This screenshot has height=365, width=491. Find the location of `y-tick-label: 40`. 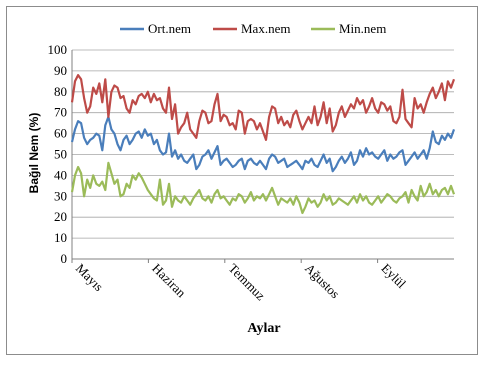

y-tick-label: 40 is located at coordinates (60, 174).